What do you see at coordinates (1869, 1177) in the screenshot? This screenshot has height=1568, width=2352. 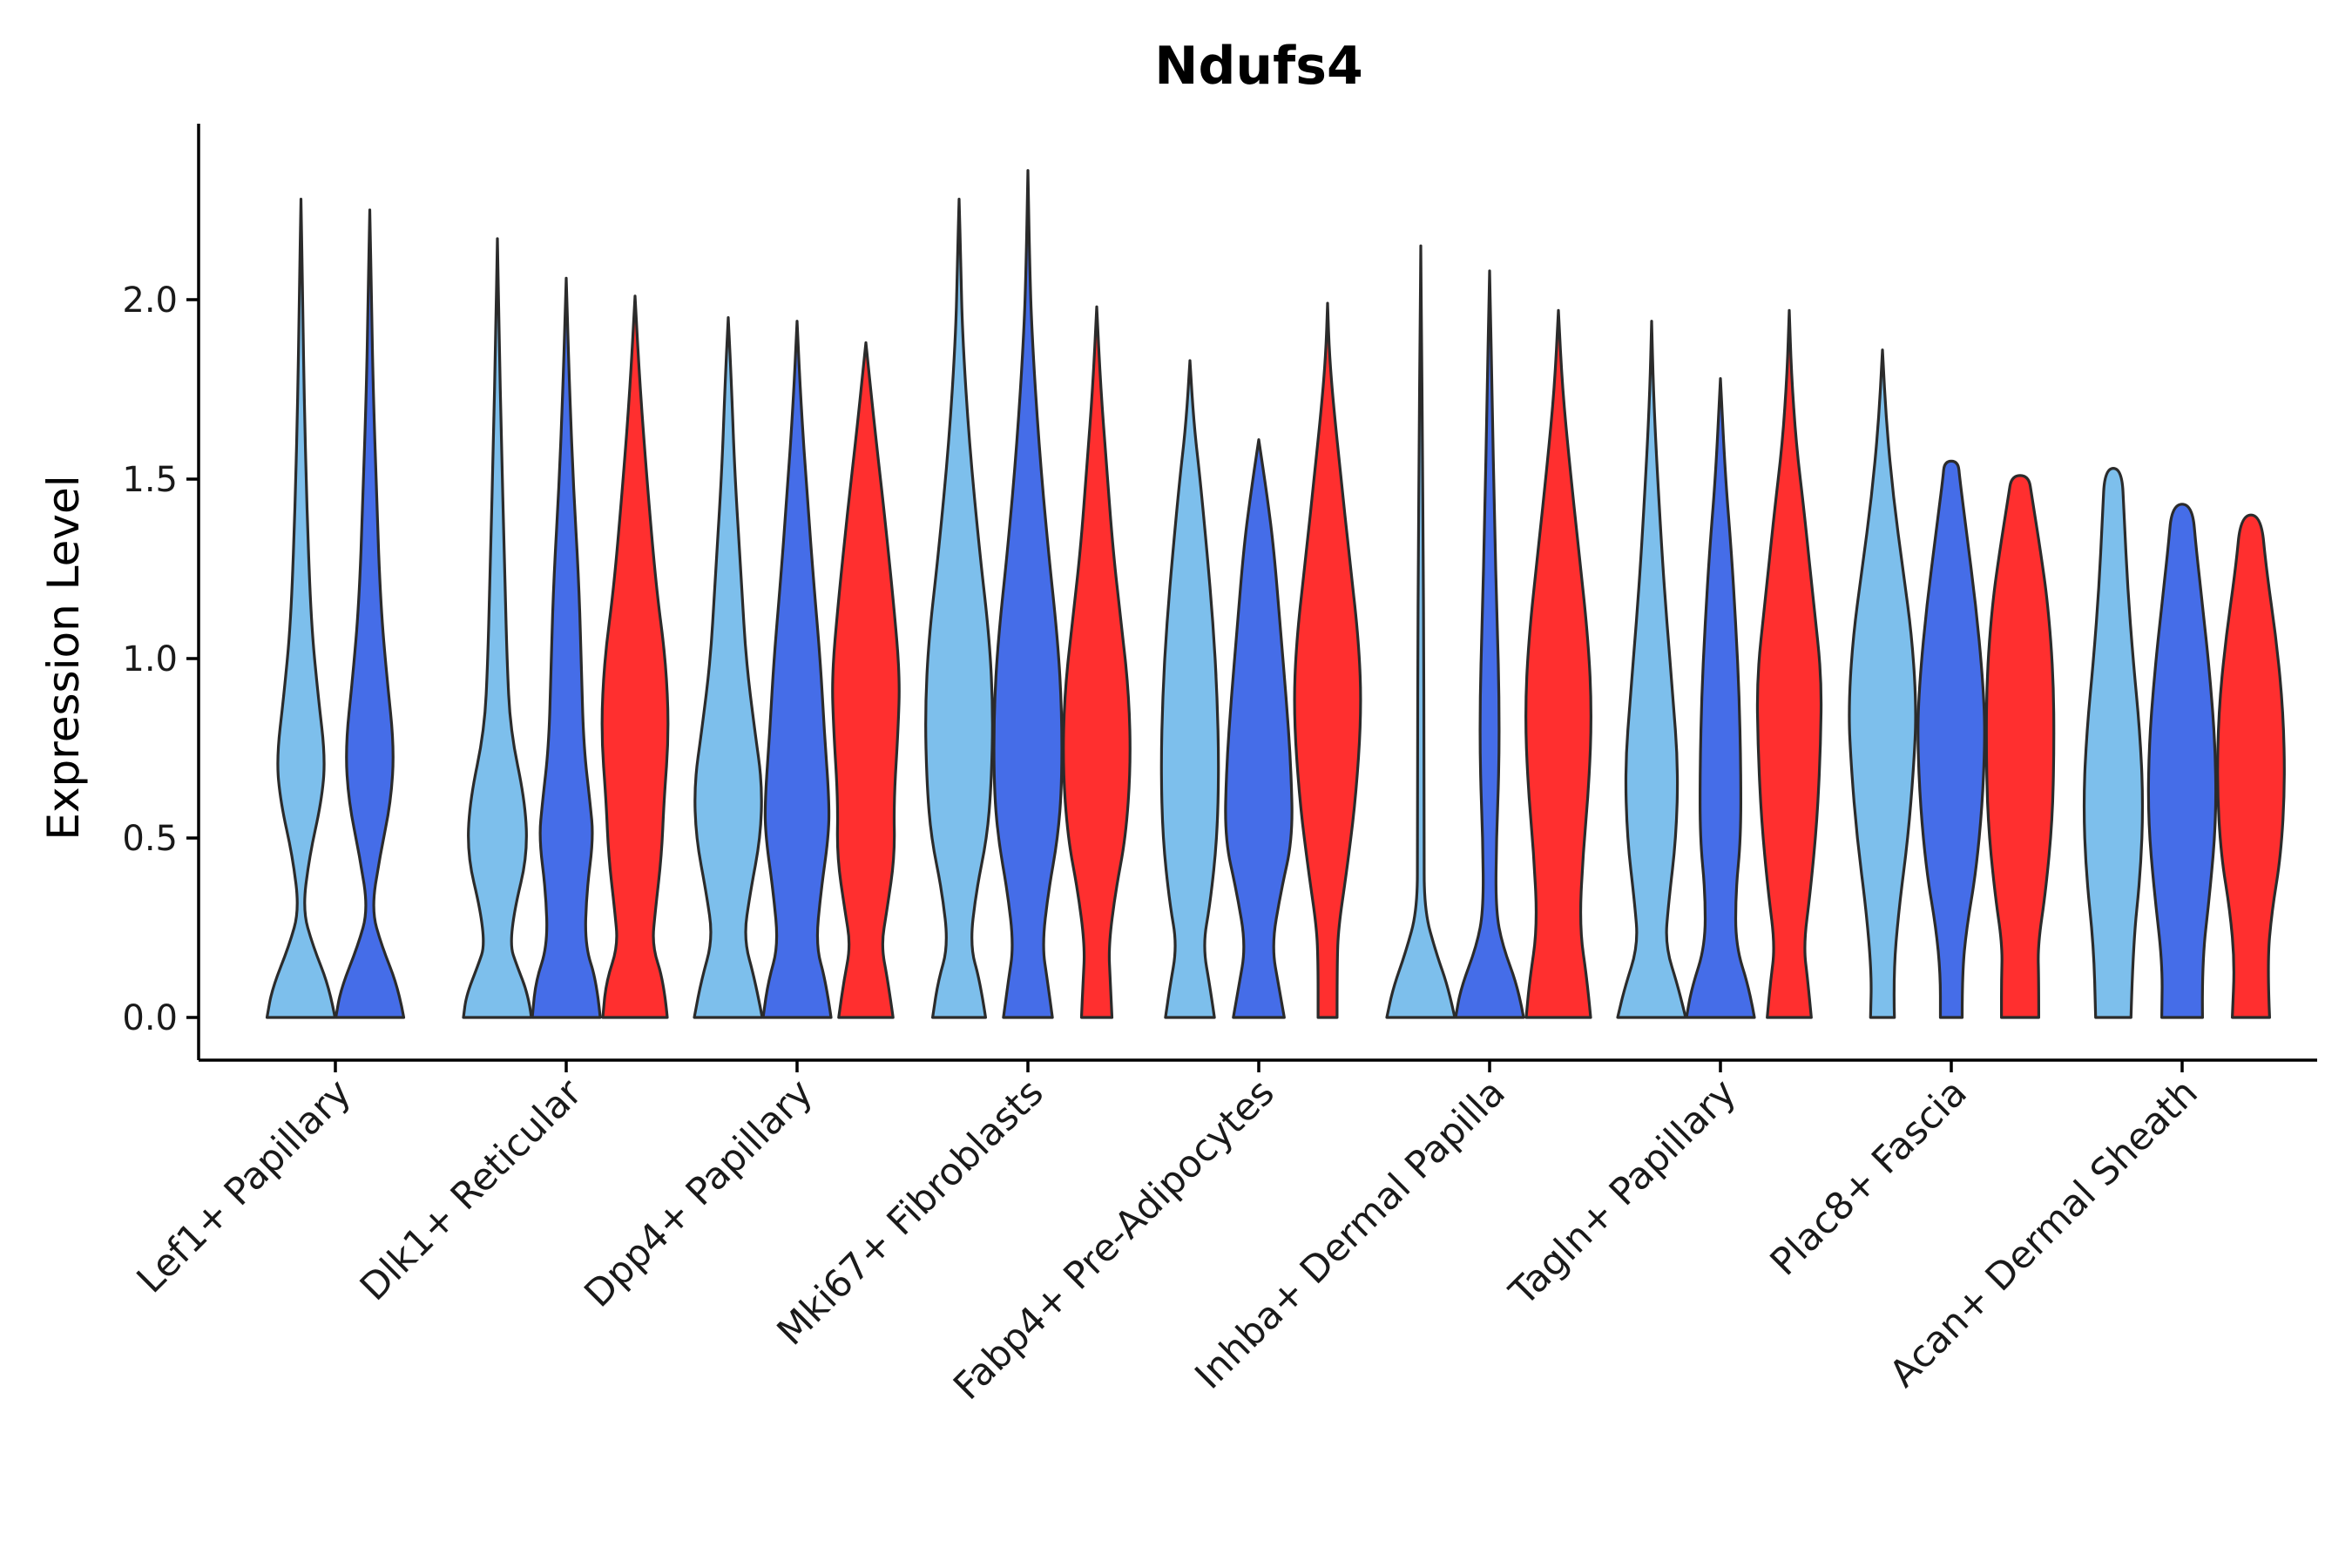 I see `x-category-label: Plac8+ Fascia` at bounding box center [1869, 1177].